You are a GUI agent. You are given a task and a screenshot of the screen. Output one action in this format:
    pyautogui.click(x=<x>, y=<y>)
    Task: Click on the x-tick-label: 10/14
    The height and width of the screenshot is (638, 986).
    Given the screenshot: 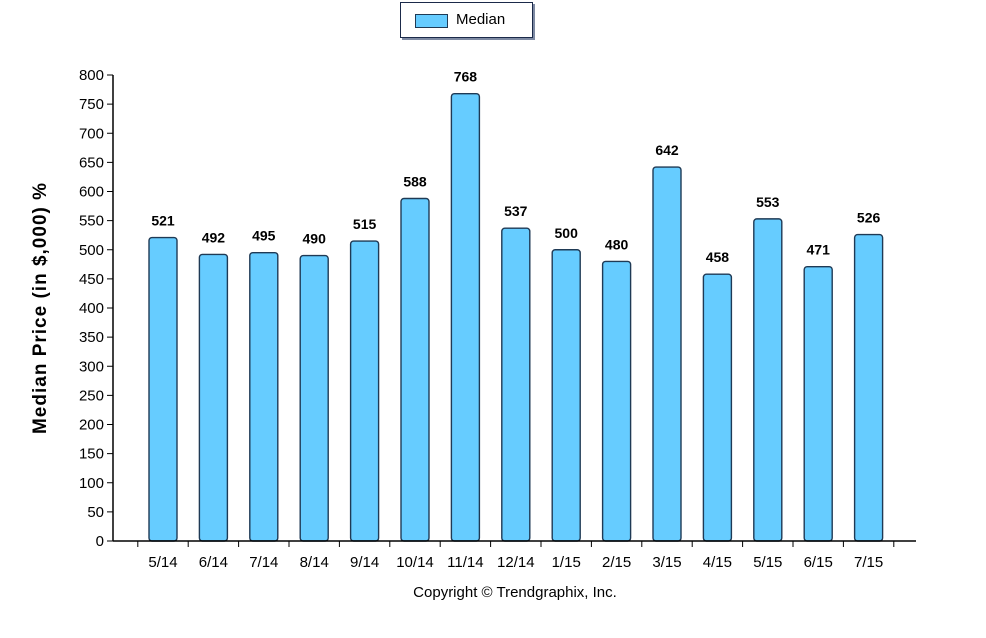 What is the action you would take?
    pyautogui.click(x=415, y=562)
    